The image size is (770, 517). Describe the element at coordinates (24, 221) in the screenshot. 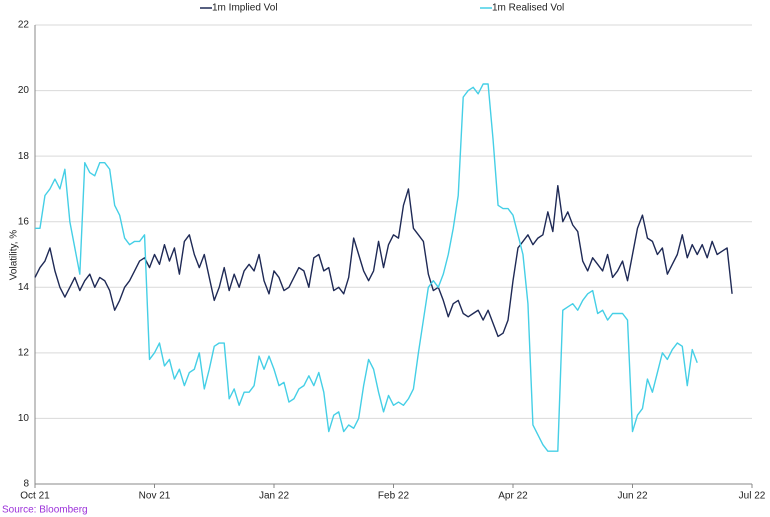

I see `y-tick-label: 16` at that location.